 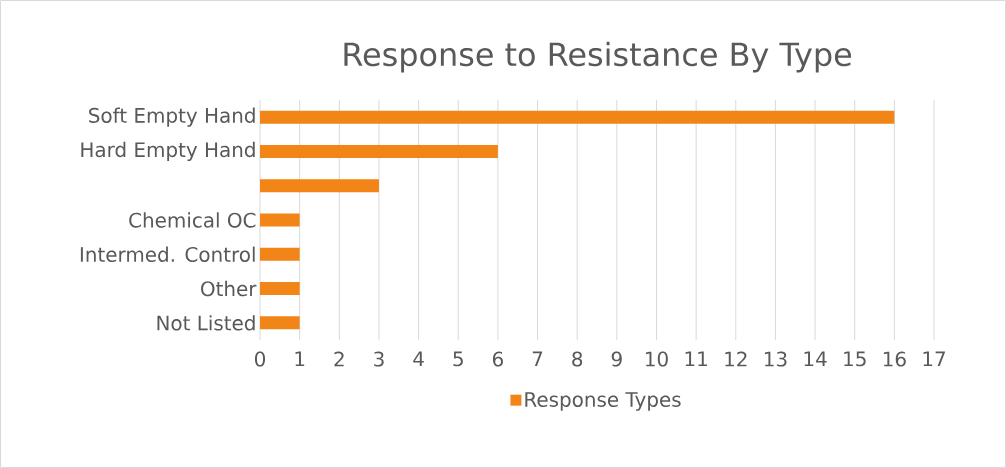 What do you see at coordinates (577, 359) in the screenshot?
I see `x-tick-label: 8` at bounding box center [577, 359].